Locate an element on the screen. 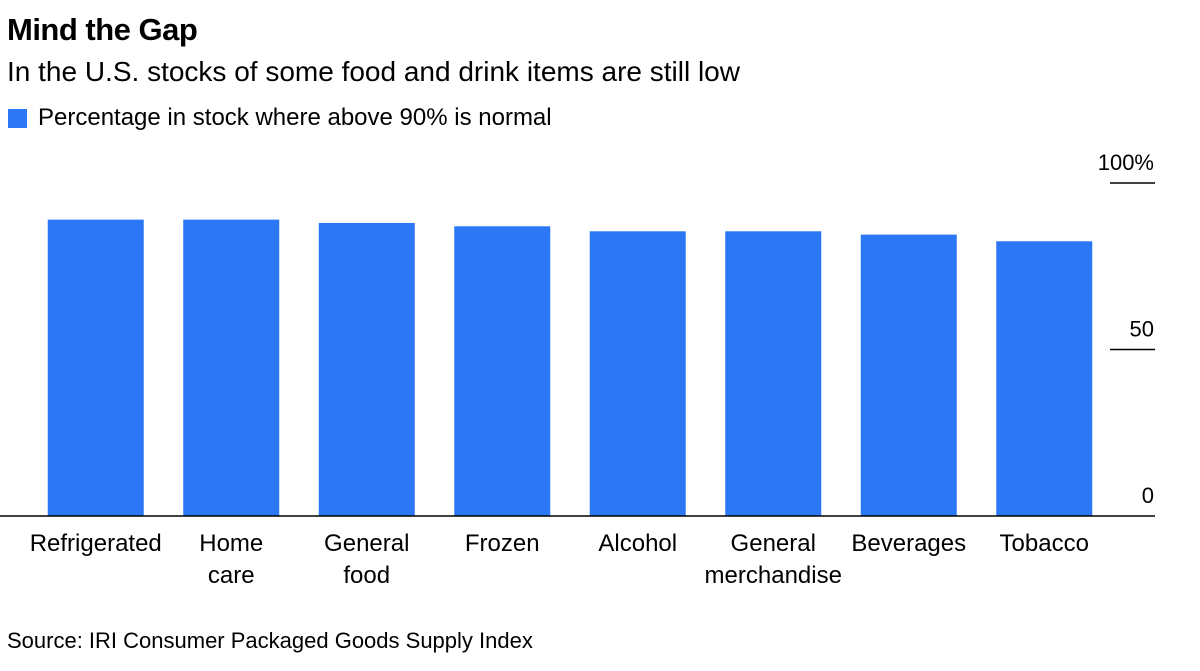  x-tick-label-line: Alcohol is located at coordinates (637, 543).